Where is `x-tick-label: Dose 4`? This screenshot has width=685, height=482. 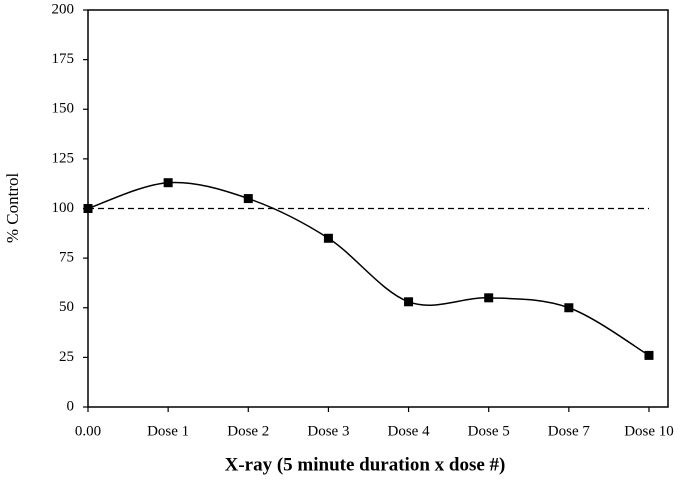 x-tick-label: Dose 4 is located at coordinates (409, 431).